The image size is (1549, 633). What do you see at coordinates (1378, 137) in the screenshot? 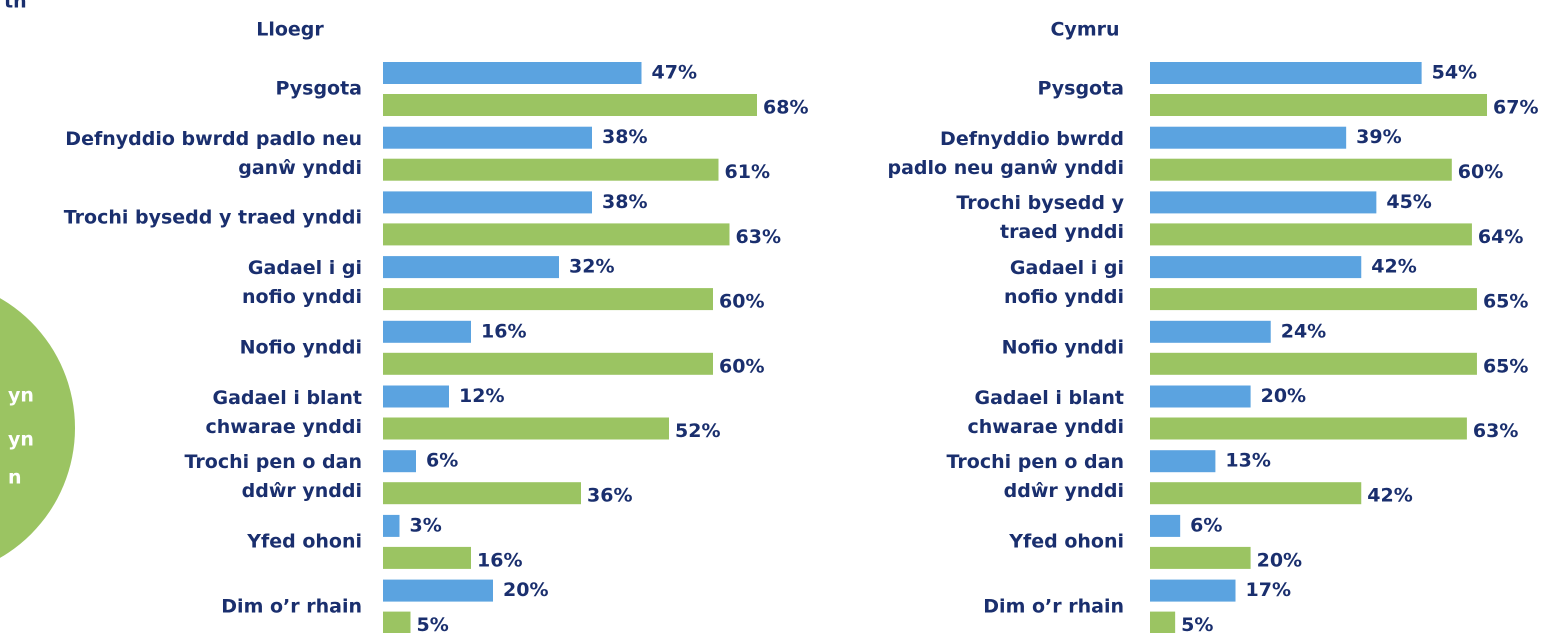
I see `value-label: 39%` at bounding box center [1378, 137].